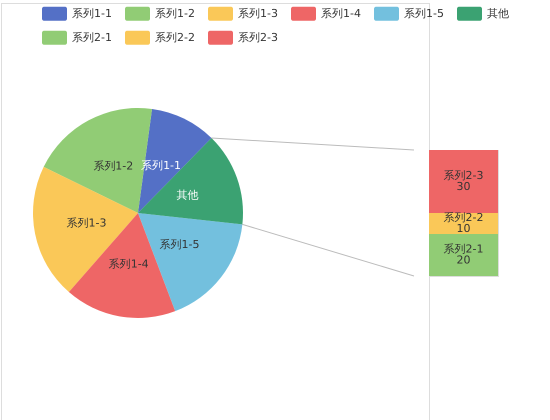  Describe the element at coordinates (86, 223) in the screenshot. I see `slice-label: 系列1-3` at that location.